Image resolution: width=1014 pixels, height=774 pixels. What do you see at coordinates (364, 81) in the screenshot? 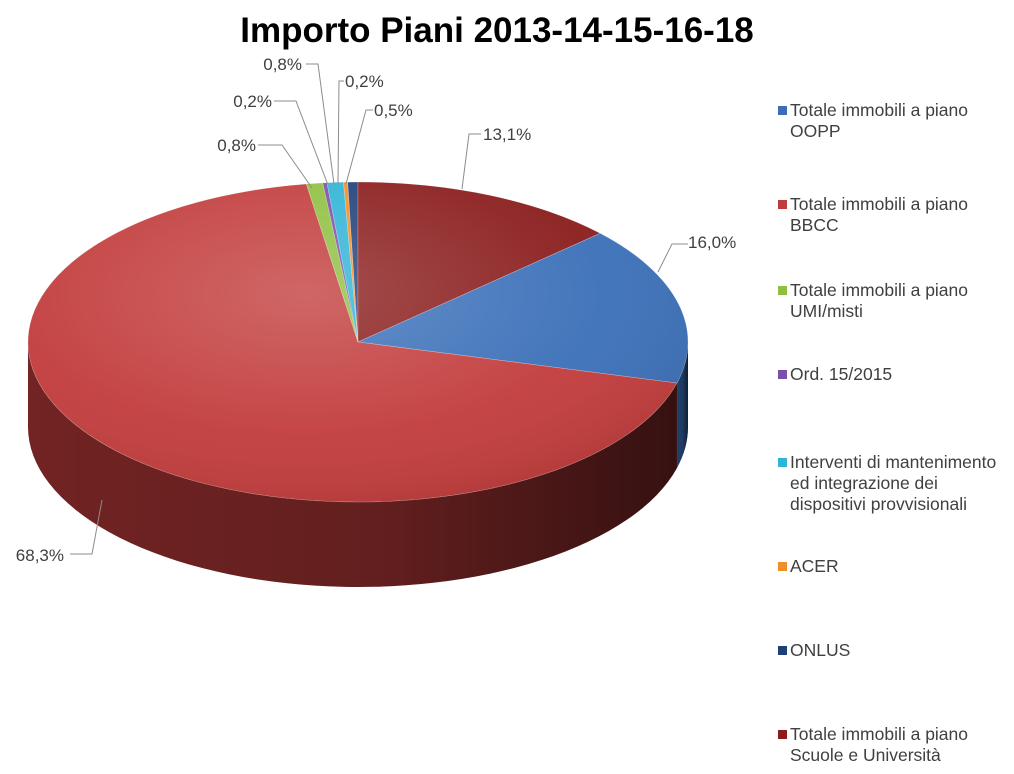
I see `data-label-6: 0,2%` at bounding box center [364, 81].